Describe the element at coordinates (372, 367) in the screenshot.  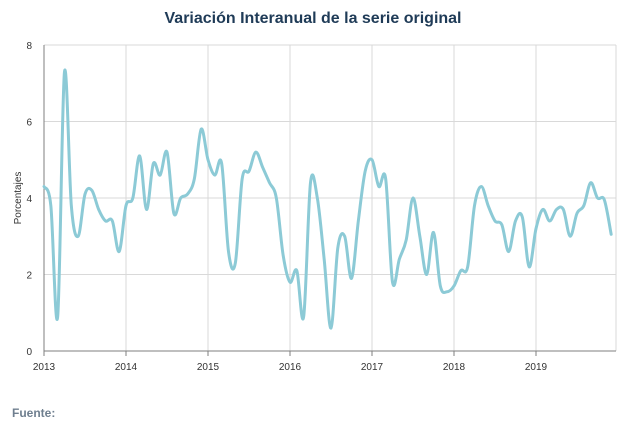
I see `x-tick-label: 2017` at that location.